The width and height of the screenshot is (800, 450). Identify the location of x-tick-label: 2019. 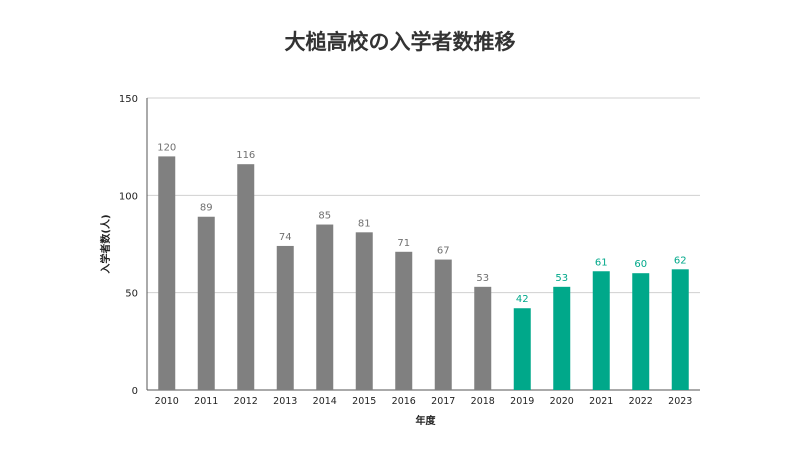
(522, 401).